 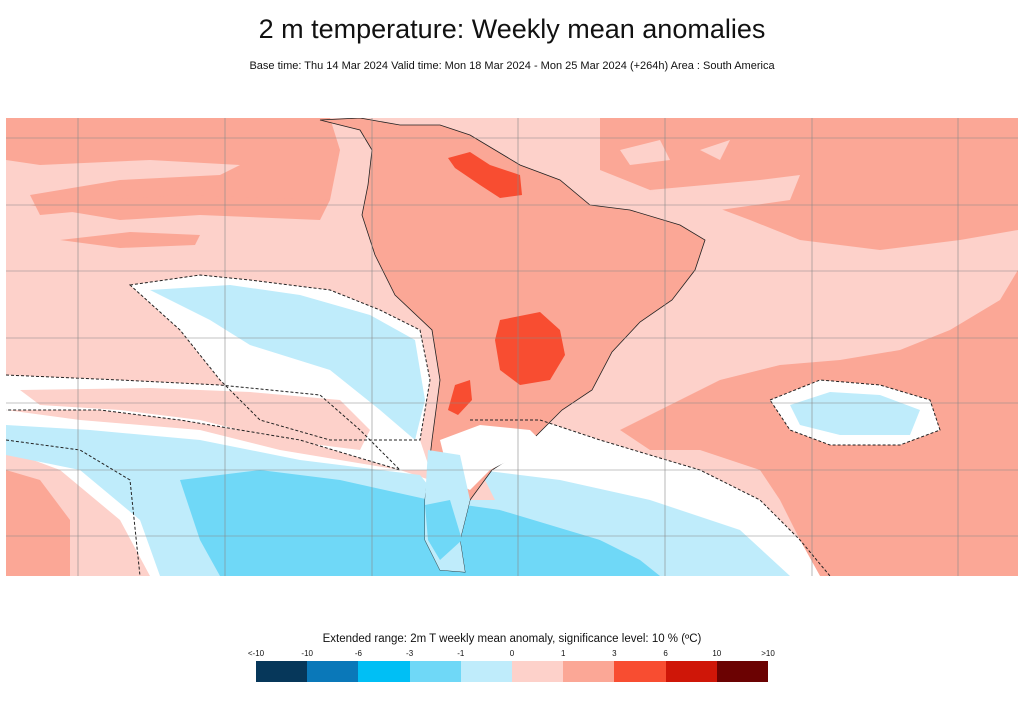 What do you see at coordinates (256, 653) in the screenshot?
I see `legend-tick: <-10` at bounding box center [256, 653].